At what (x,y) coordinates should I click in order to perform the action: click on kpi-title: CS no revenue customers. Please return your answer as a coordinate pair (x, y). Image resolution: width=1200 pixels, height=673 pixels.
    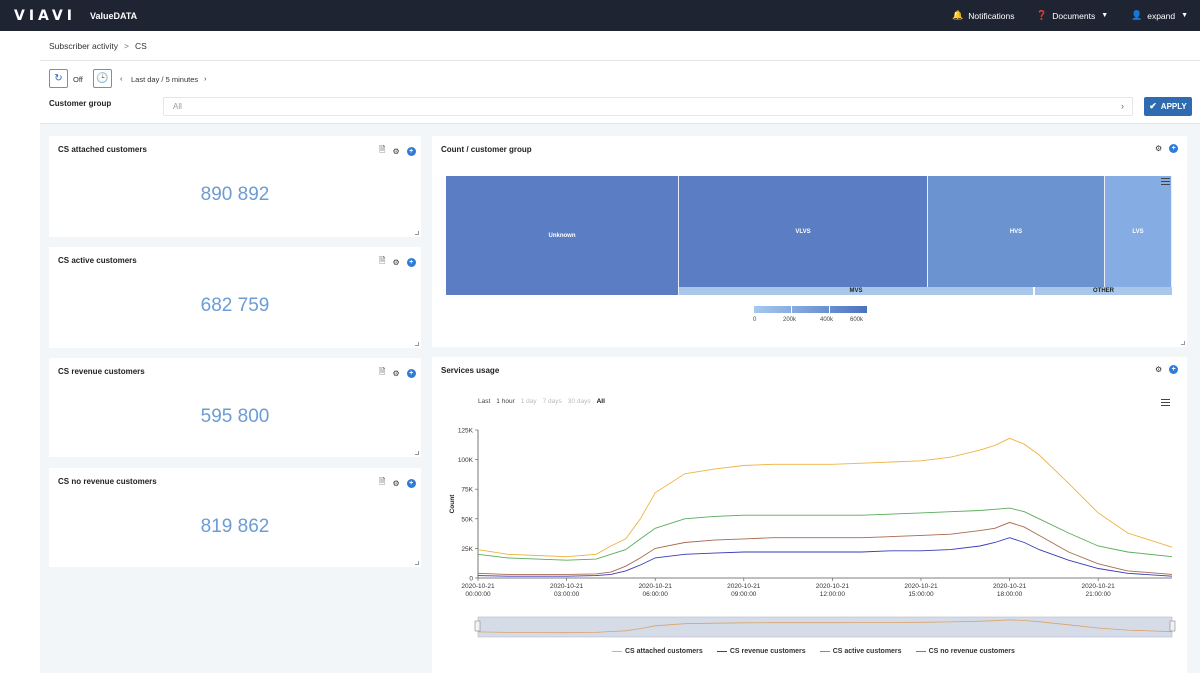
    Looking at the image, I should click on (107, 481).